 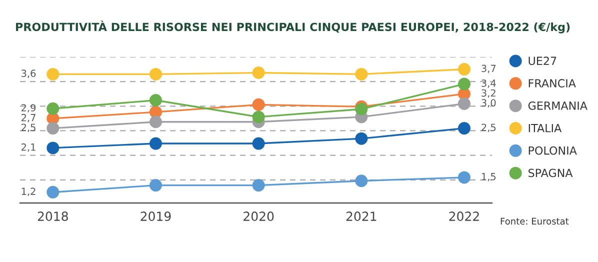 What do you see at coordinates (489, 84) in the screenshot?
I see `data-label: 3,4` at bounding box center [489, 84].